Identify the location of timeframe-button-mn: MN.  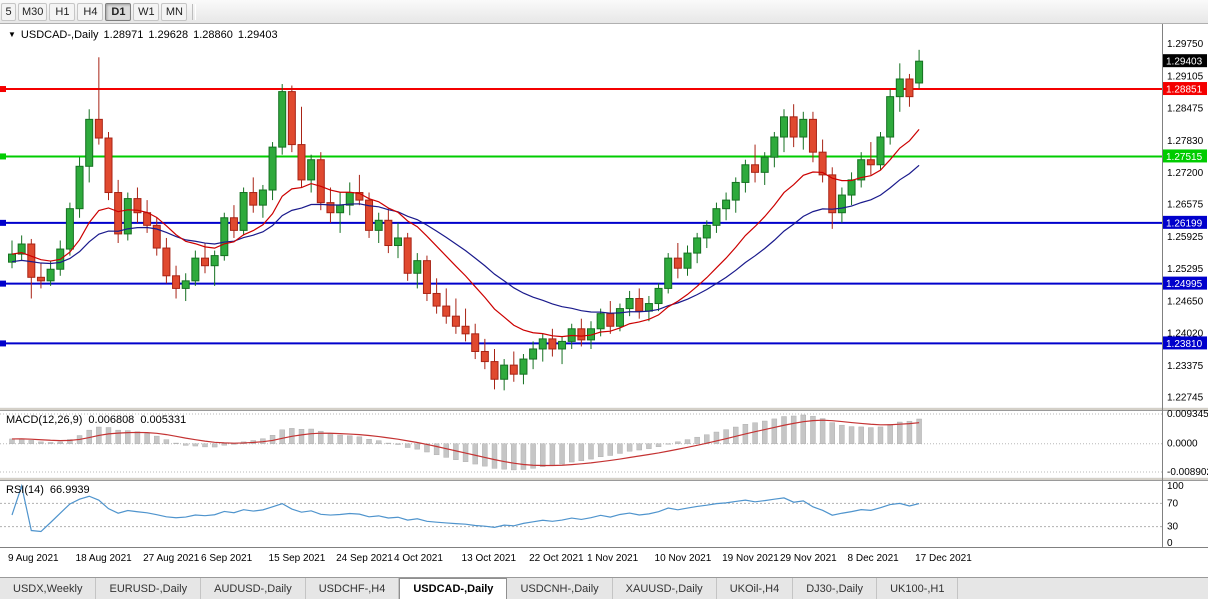
(174, 11).